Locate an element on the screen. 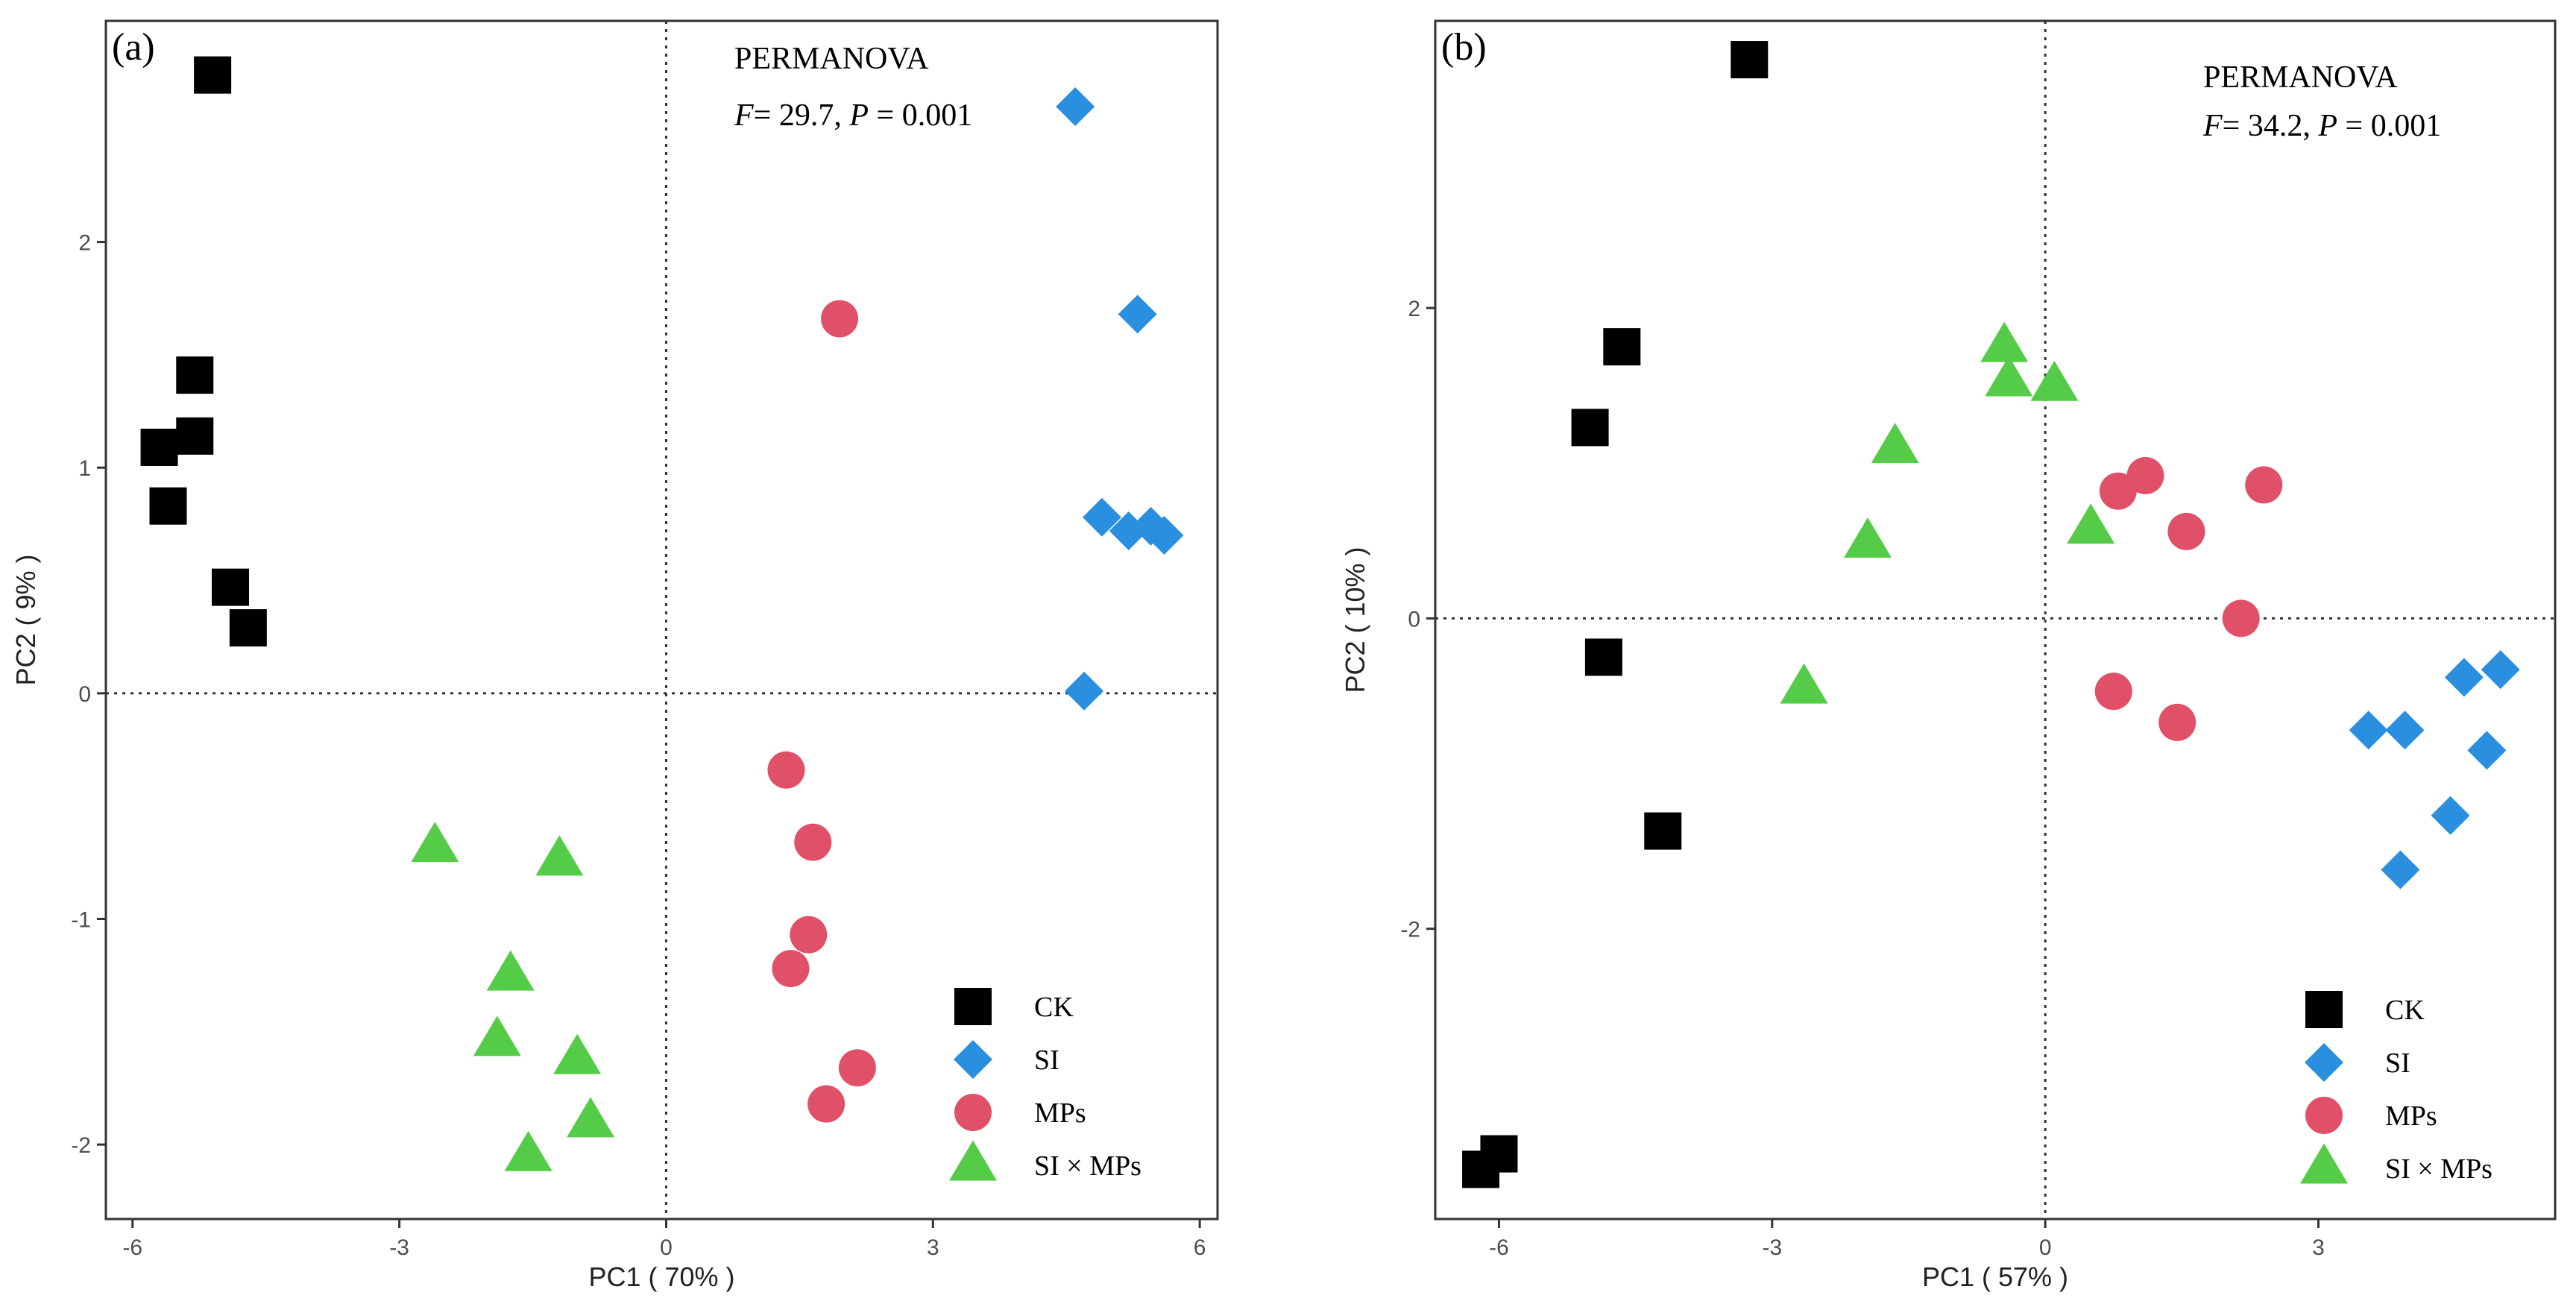  x-axis-title-a: PC1 ( 70% ) is located at coordinates (661, 1277).